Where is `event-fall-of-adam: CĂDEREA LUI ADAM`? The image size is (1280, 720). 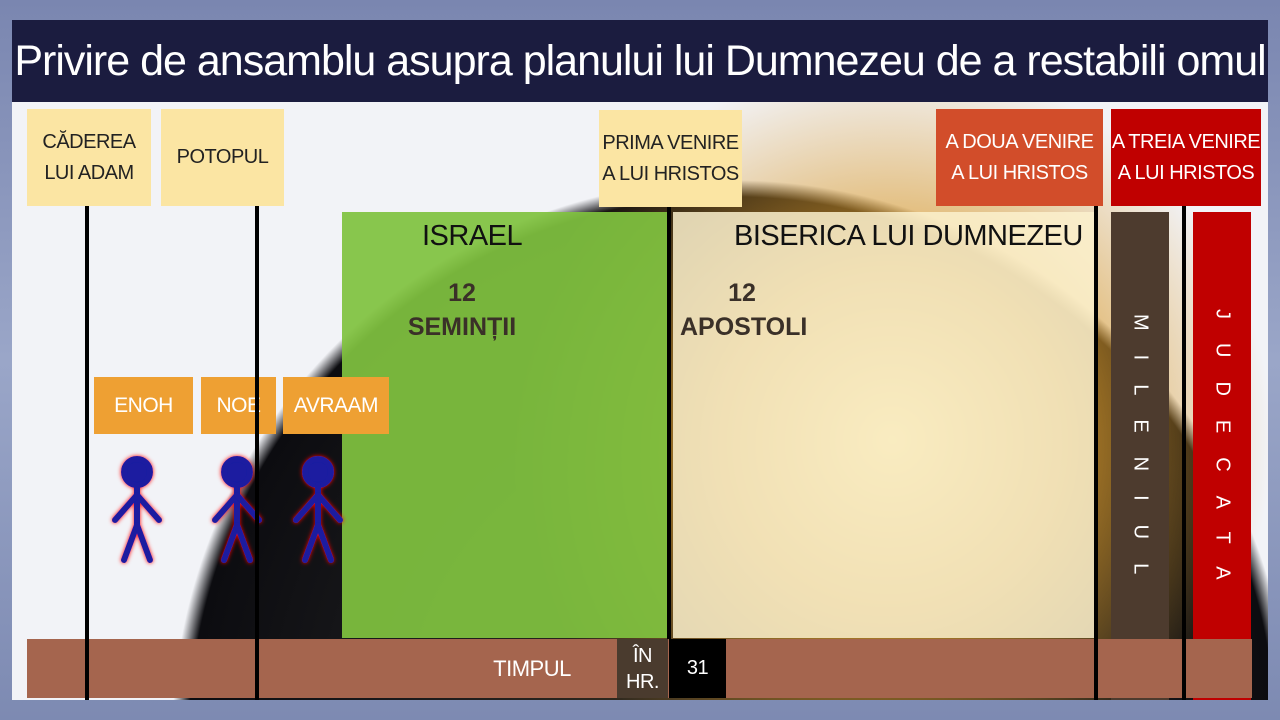
event-fall-of-adam: CĂDEREA LUI ADAM is located at coordinates (89, 157).